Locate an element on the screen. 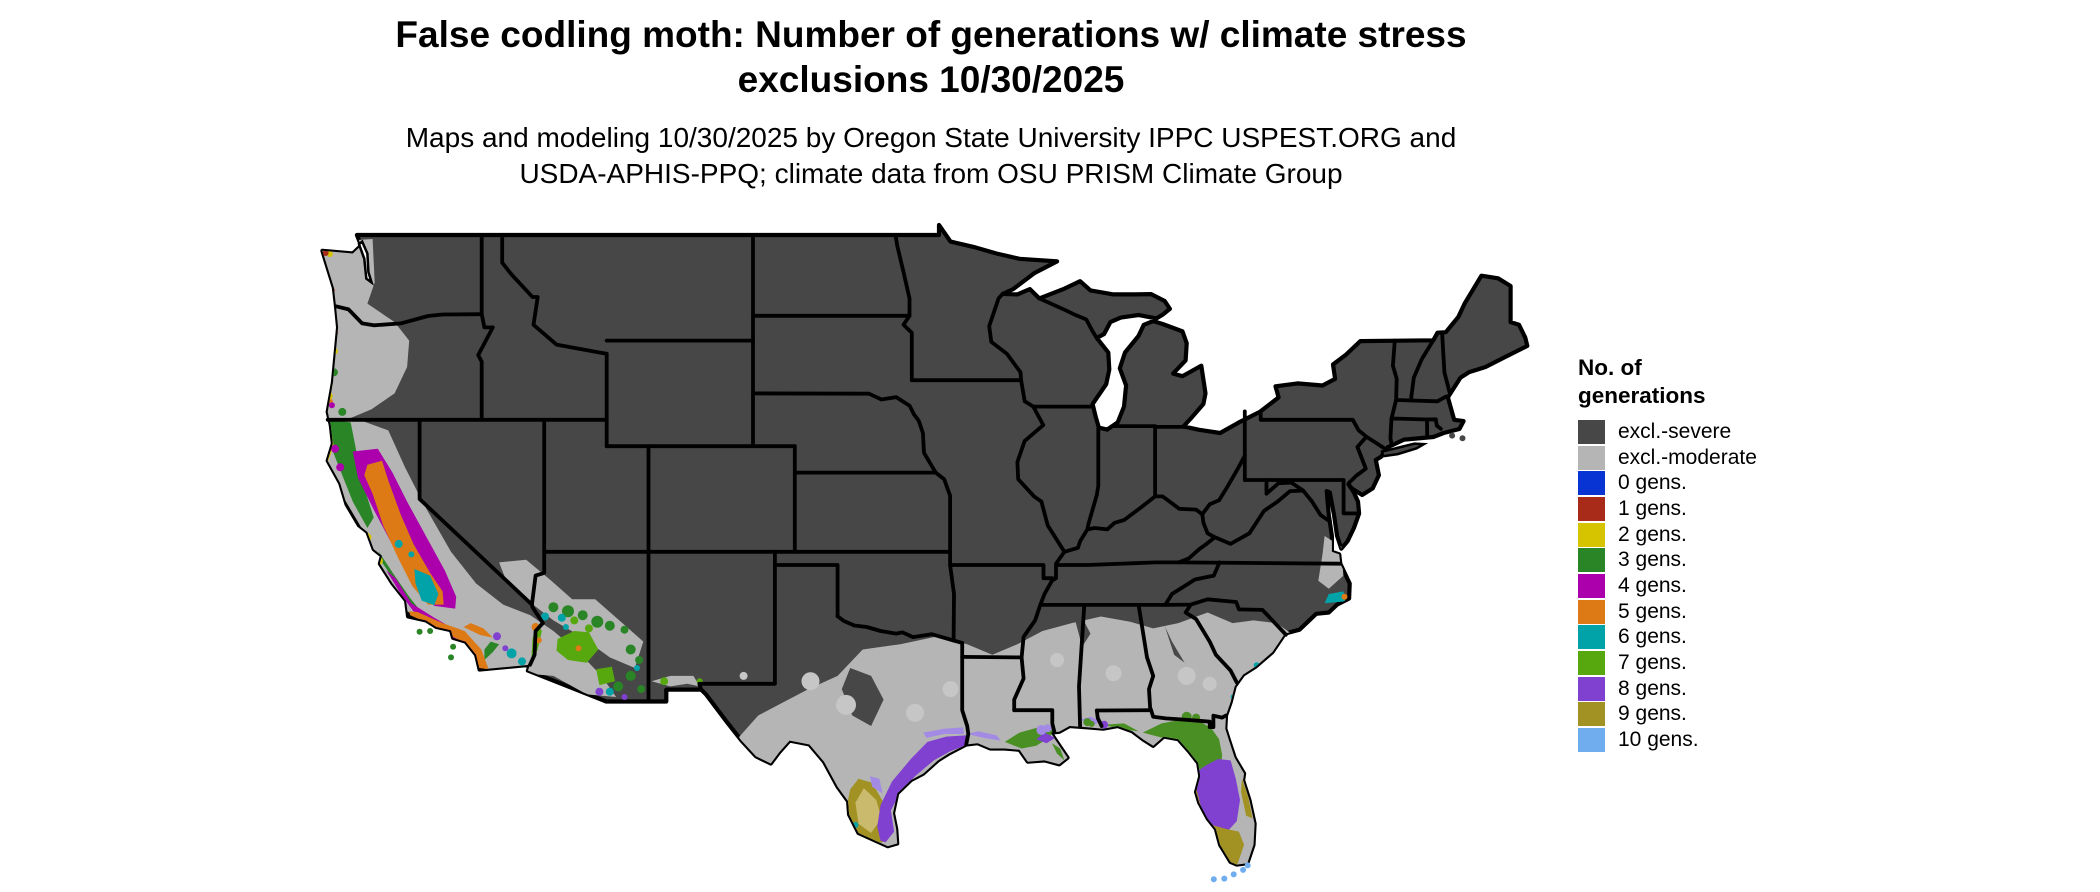 The height and width of the screenshot is (892, 2100). legend-title: No. of generations is located at coordinates (1667, 382).